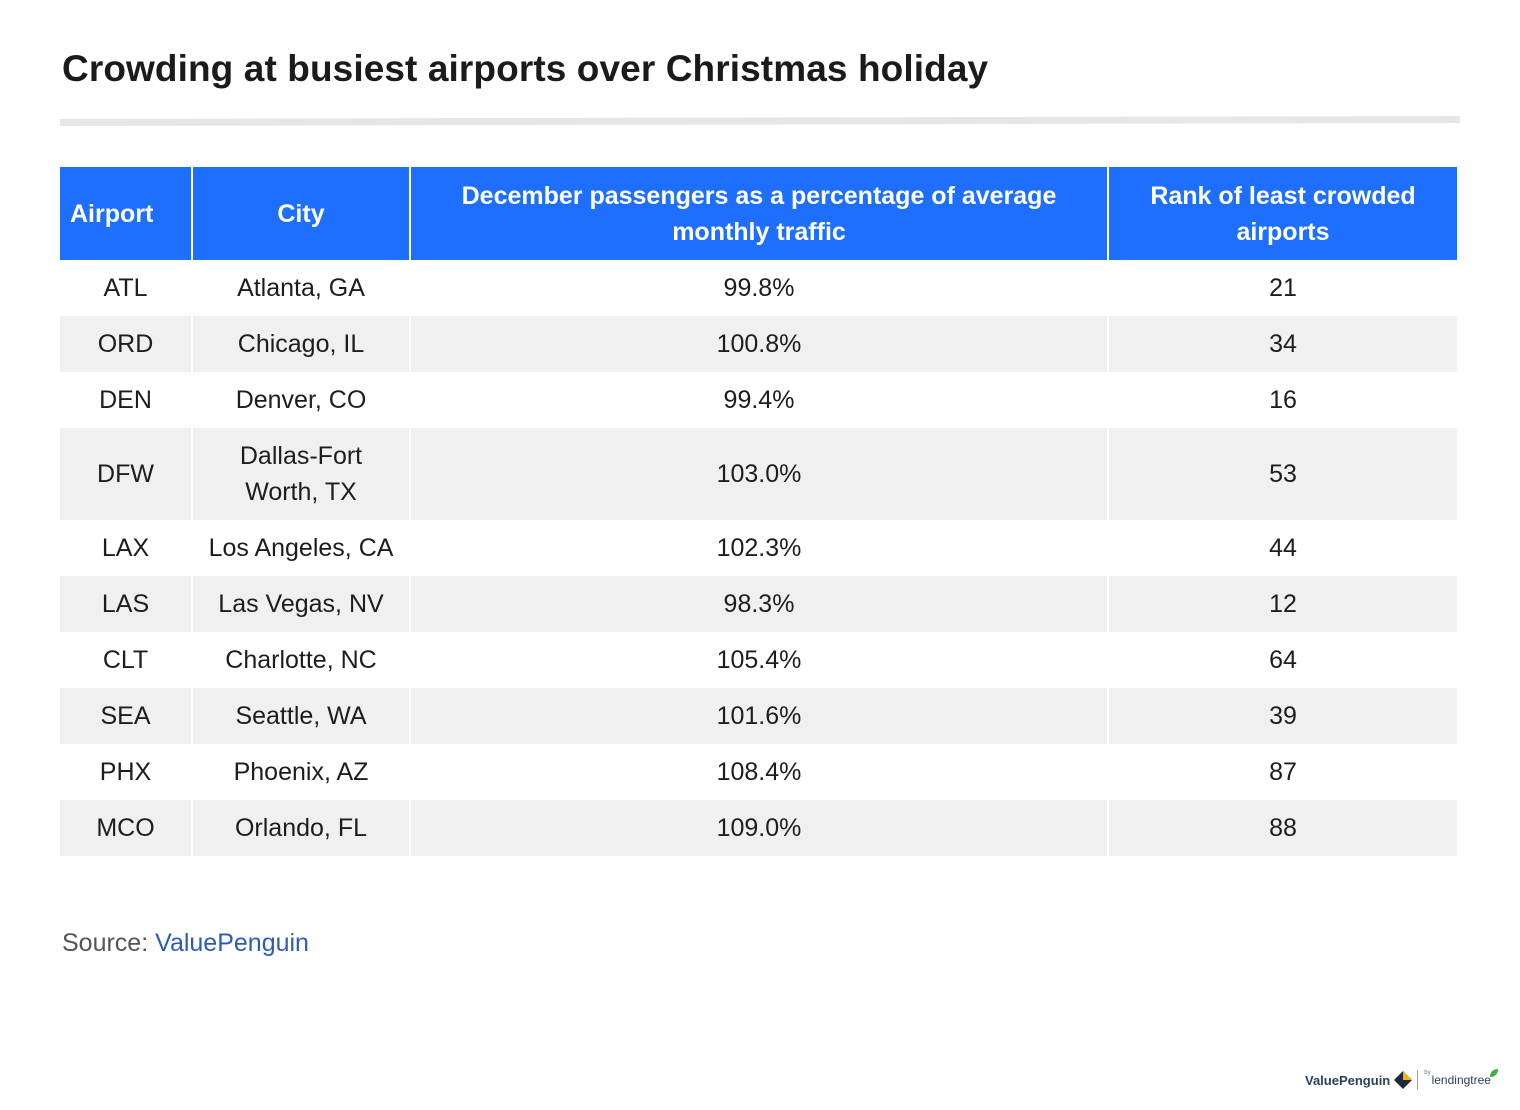 Image resolution: width=1520 pixels, height=1110 pixels. I want to click on table-row: LAS Las Vegas, NV 98.3% 12, so click(758, 604).